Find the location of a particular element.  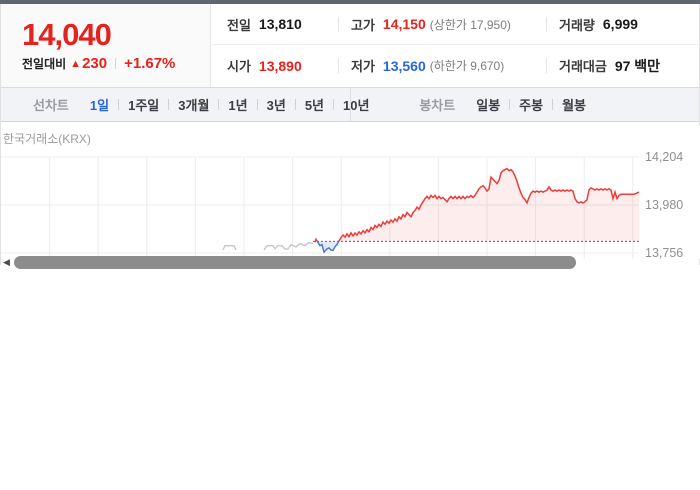

stat-value: 13,560 is located at coordinates (404, 65).